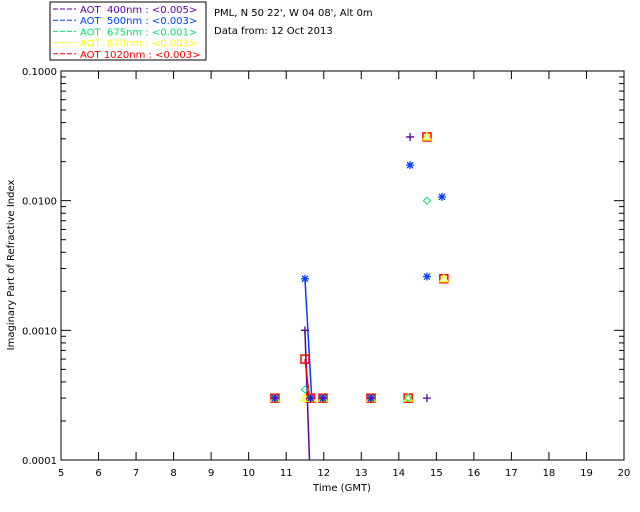 Image resolution: width=640 pixels, height=512 pixels. What do you see at coordinates (273, 31) in the screenshot?
I see `chart-subtitle: Data from: 12 Oct 2013` at bounding box center [273, 31].